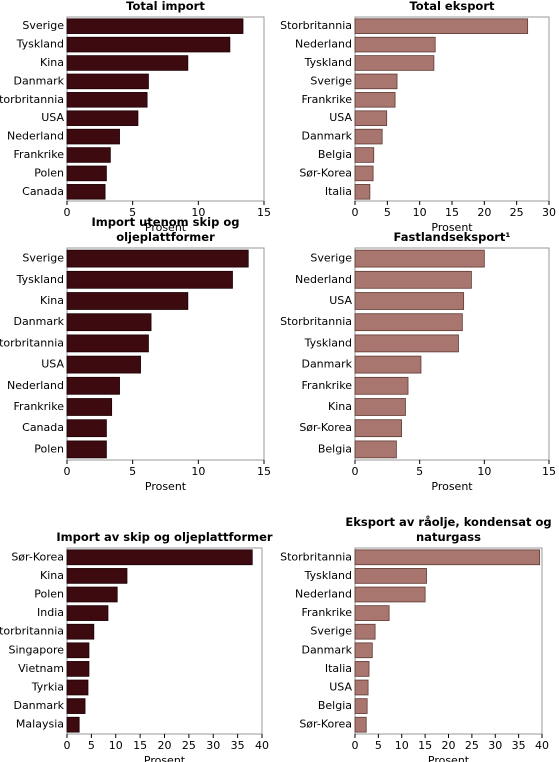 This screenshot has height=762, width=559. What do you see at coordinates (549, 212) in the screenshot?
I see `x-tick-label: 30` at bounding box center [549, 212].